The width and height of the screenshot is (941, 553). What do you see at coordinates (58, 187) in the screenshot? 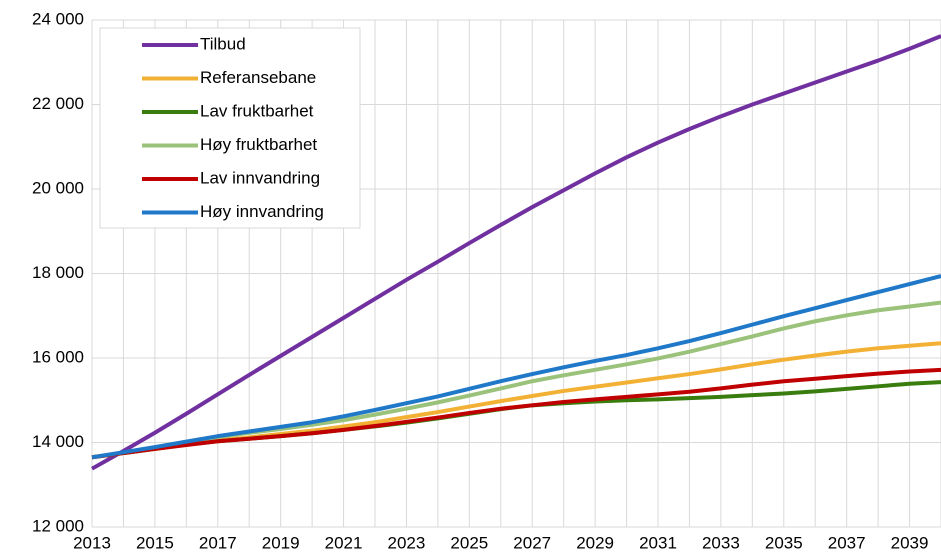
I see `y-tick-label: 20 000` at bounding box center [58, 187].